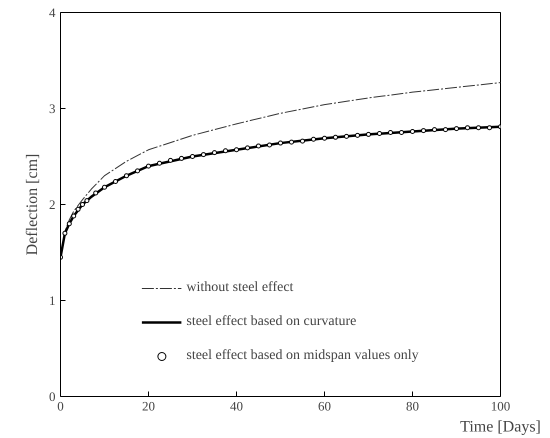  What do you see at coordinates (500, 406) in the screenshot?
I see `x-tick-label: 100` at bounding box center [500, 406].